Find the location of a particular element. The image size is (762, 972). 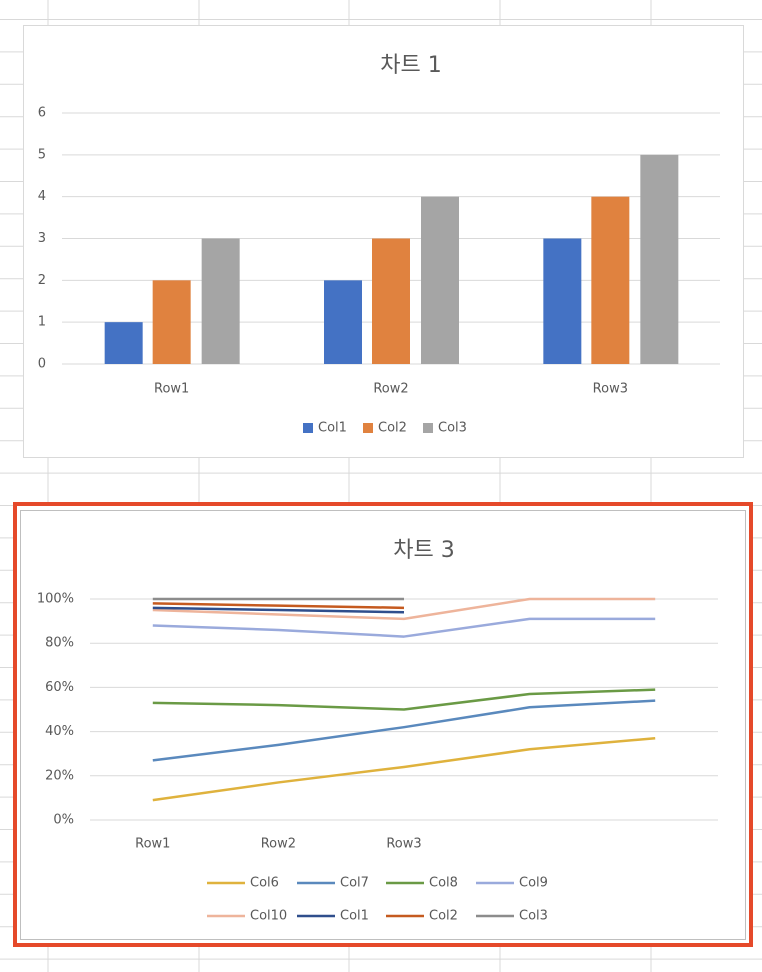

y-tick-label: 2 is located at coordinates (42, 280).